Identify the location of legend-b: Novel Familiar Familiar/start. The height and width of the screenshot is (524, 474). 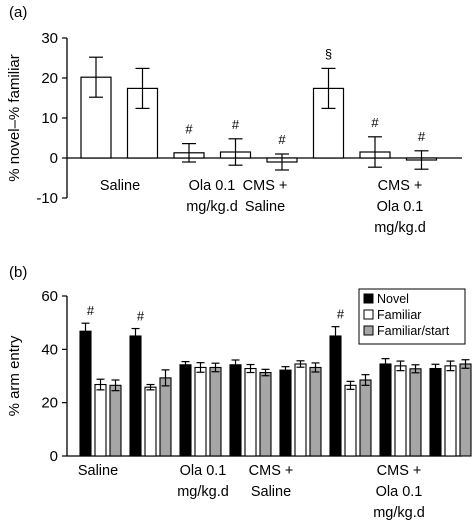
(412, 316).